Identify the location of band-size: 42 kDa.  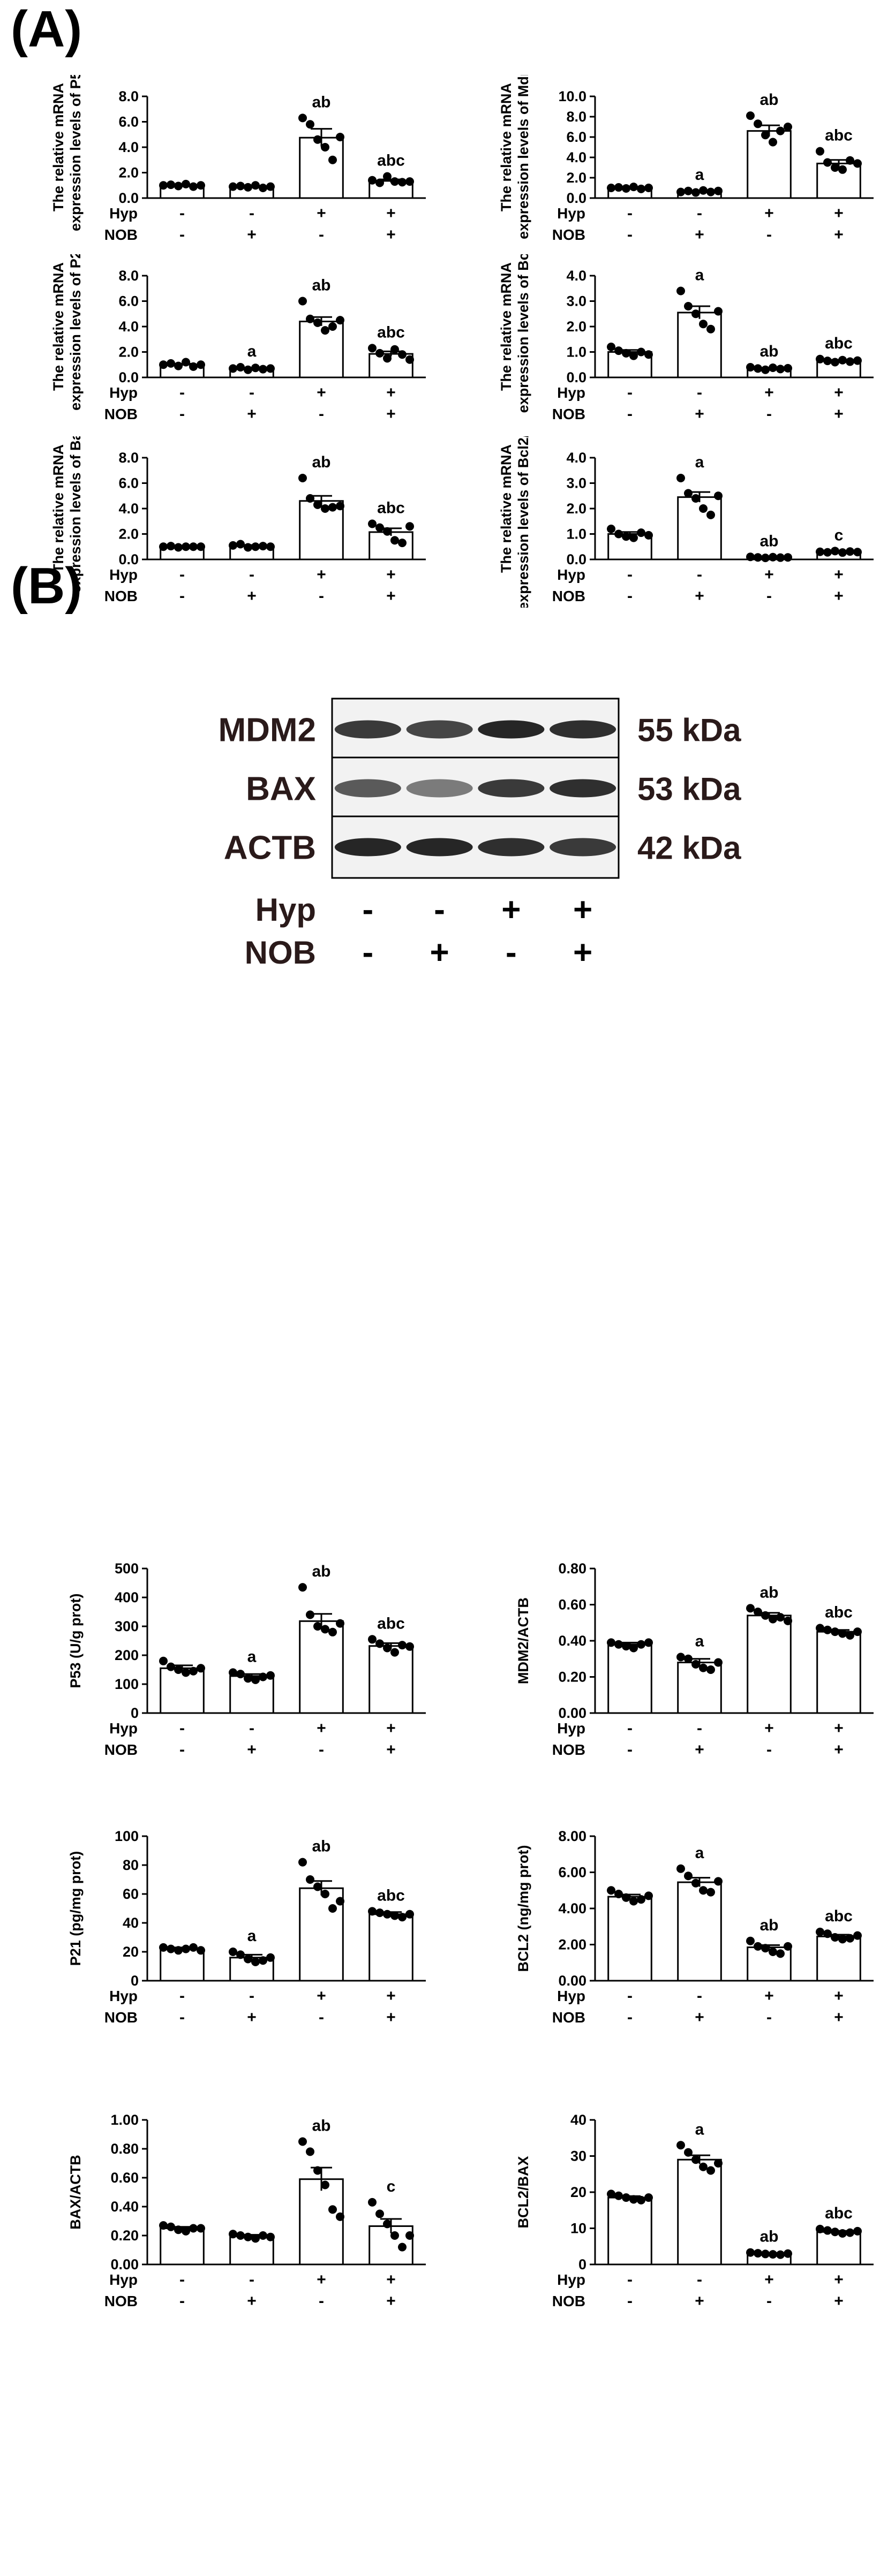
(689, 848).